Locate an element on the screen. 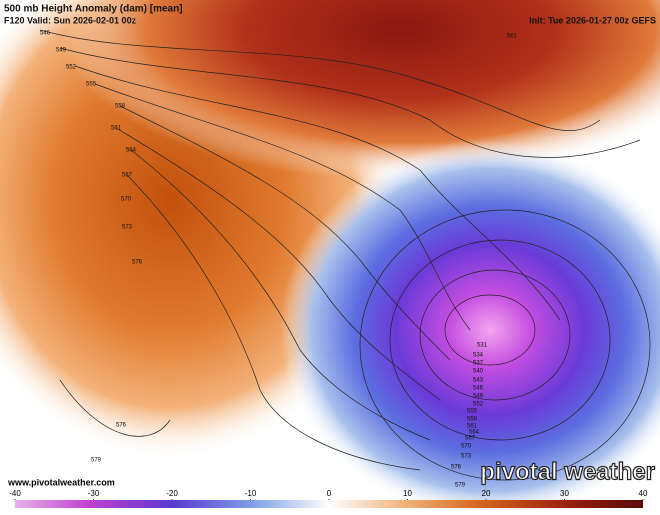 Image resolution: width=660 pixels, height=515 pixels. colorbar-tick-label: -40 is located at coordinates (15, 493).